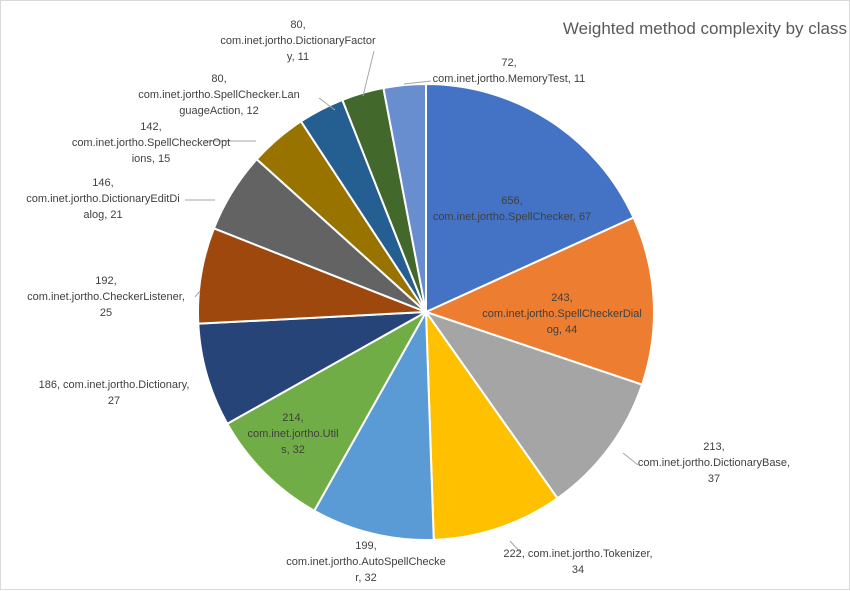 The width and height of the screenshot is (850, 591). I want to click on data-label-line: com.inet.jortho.SpellCheckerDial, so click(562, 314).